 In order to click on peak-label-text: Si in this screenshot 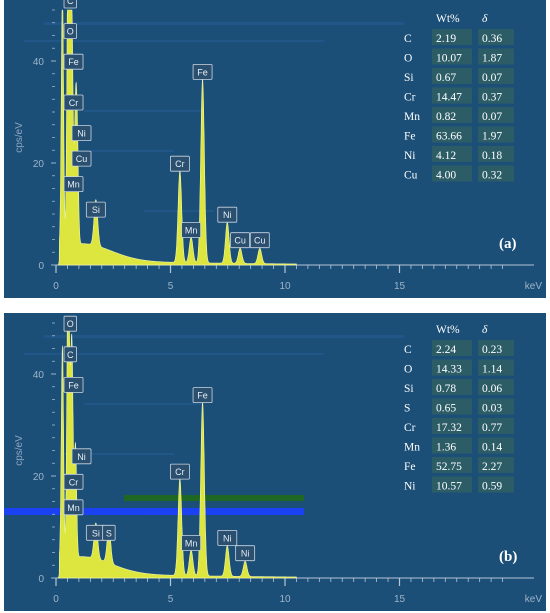, I will do `click(96, 210)`.